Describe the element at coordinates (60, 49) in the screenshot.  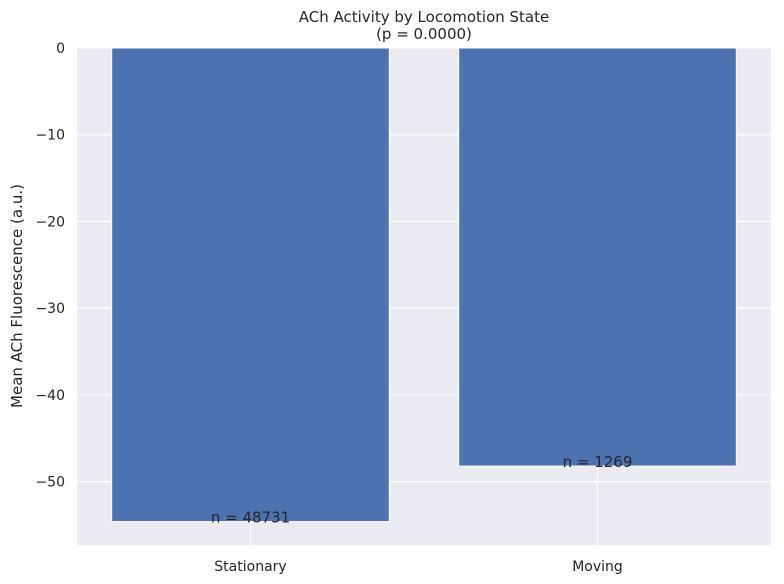
I see `y-tick-label: 0` at that location.